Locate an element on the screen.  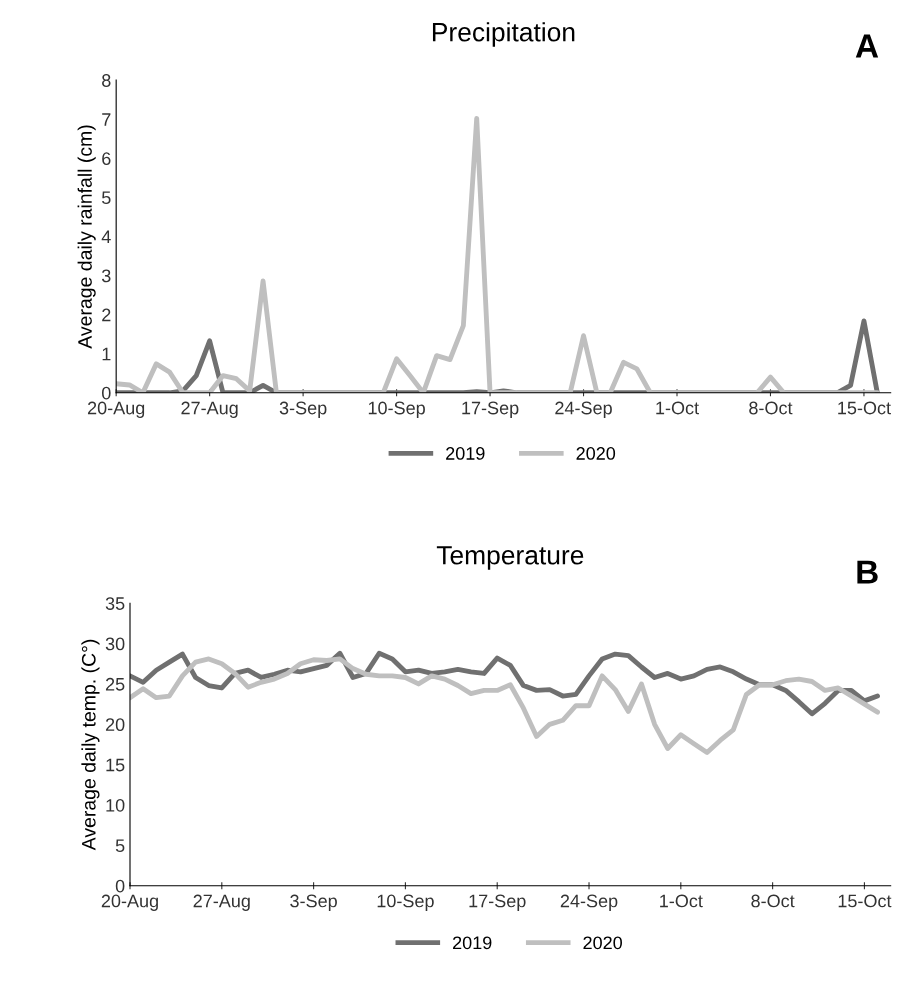
y-tick-label: 2 is located at coordinates (106, 315).